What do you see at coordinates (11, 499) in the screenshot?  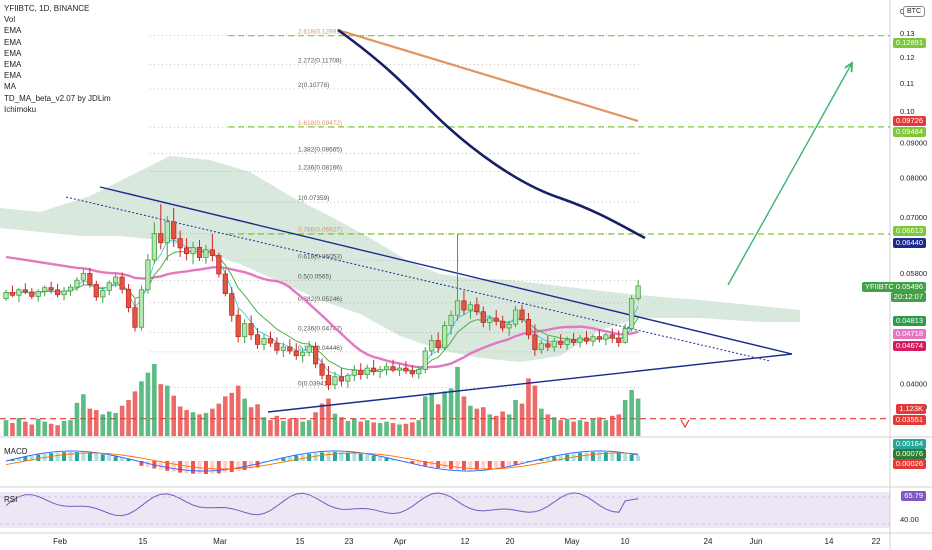 I see `rsi-pane-label: RSI` at bounding box center [11, 499].